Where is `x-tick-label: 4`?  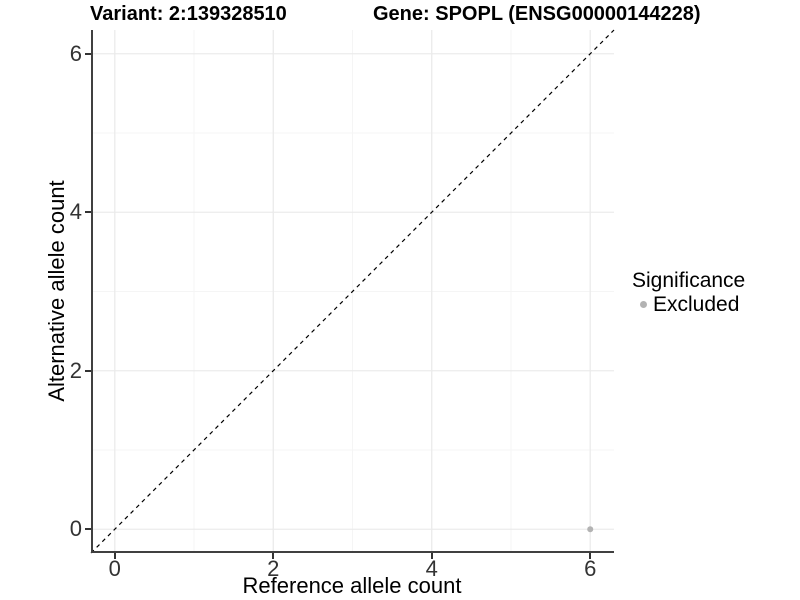 x-tick-label: 4 is located at coordinates (431, 568).